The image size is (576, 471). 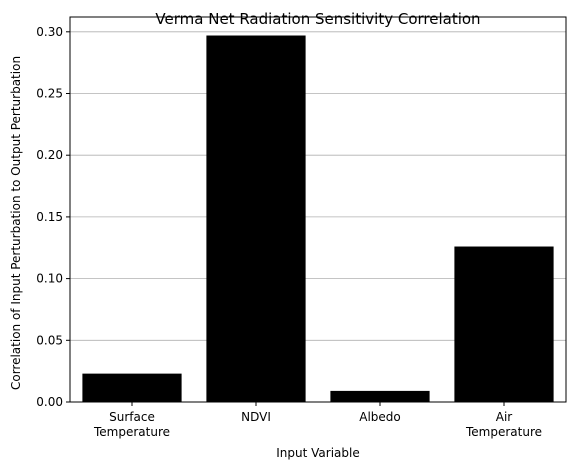 I want to click on y-tick-label: 0.00, so click(x=49, y=402).